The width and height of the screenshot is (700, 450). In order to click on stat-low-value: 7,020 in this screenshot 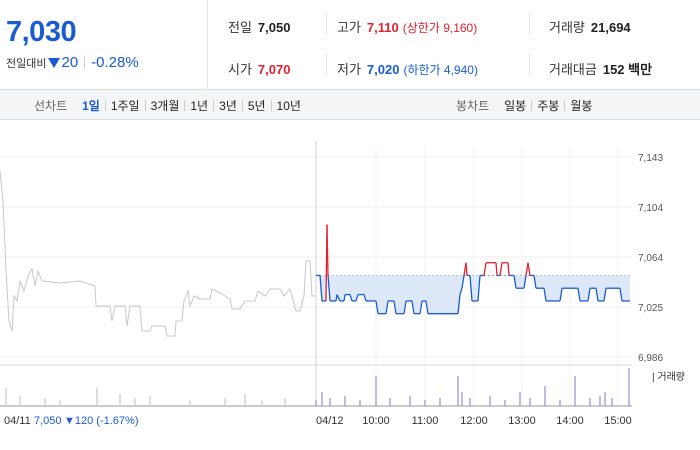, I will do `click(383, 69)`.